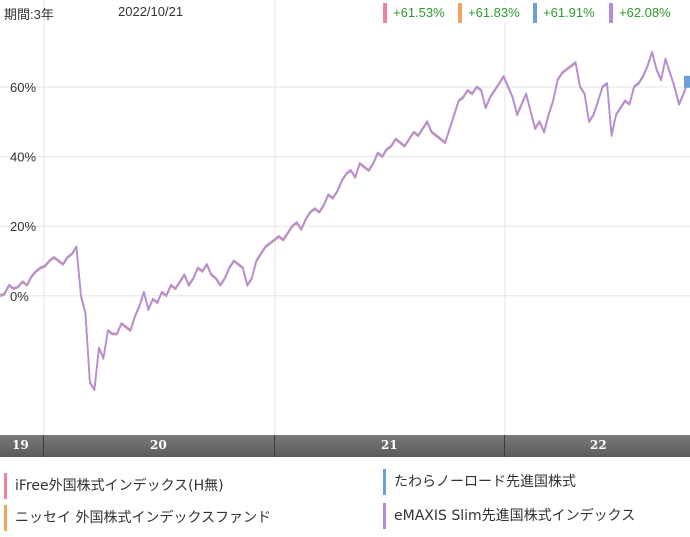 The image size is (690, 537). What do you see at coordinates (494, 12) in the screenshot?
I see `return-badge-nissay-text: +61.83%` at bounding box center [494, 12].